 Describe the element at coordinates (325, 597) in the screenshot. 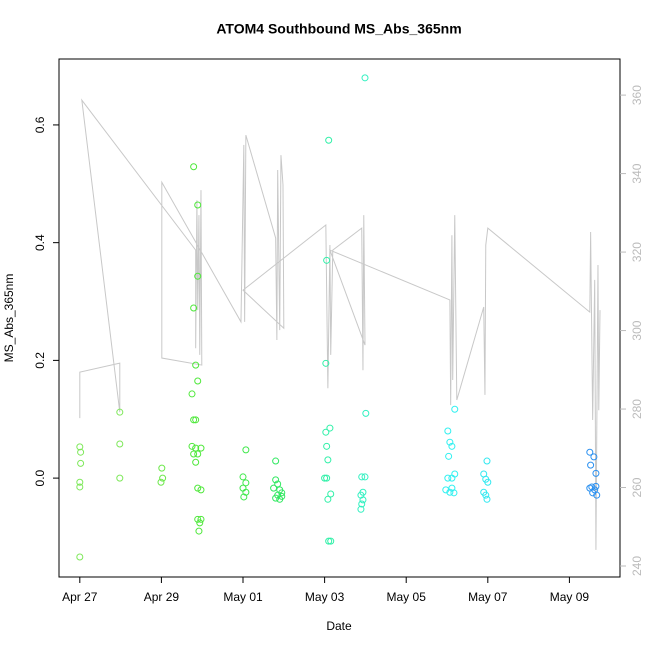

I see `x-tick-label: May 03` at that location.